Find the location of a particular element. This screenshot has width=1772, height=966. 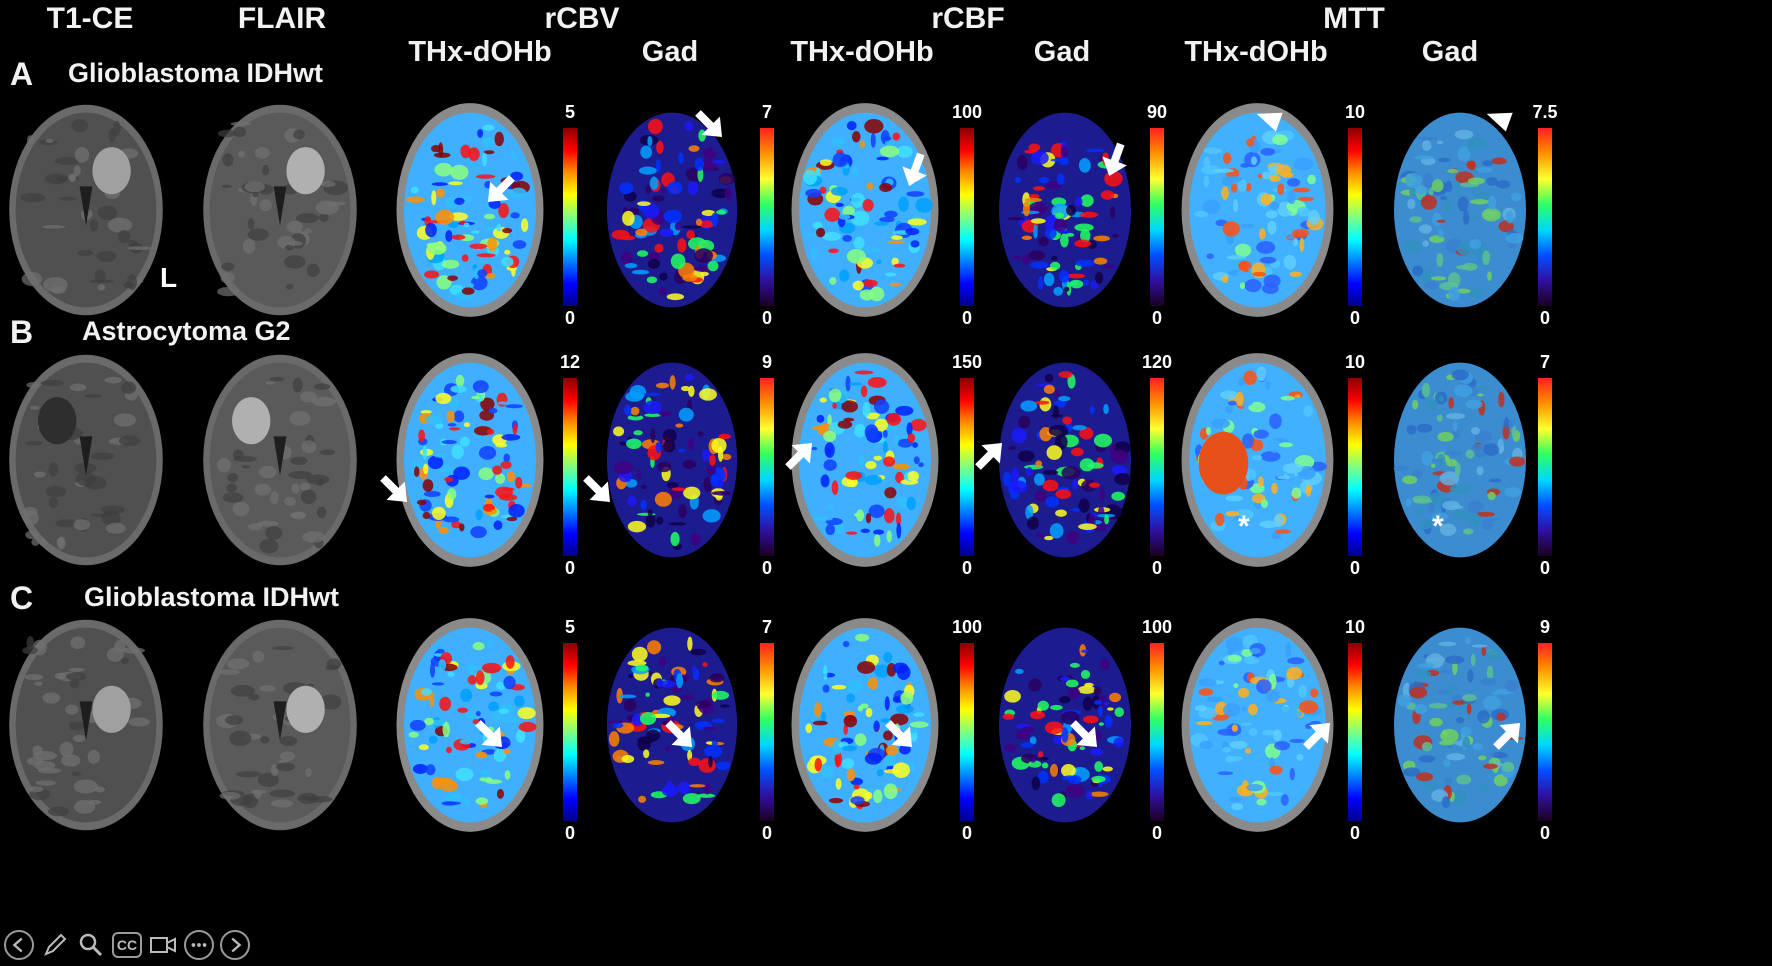

brain-image-row-a-mtt-thx is located at coordinates (1257, 210).